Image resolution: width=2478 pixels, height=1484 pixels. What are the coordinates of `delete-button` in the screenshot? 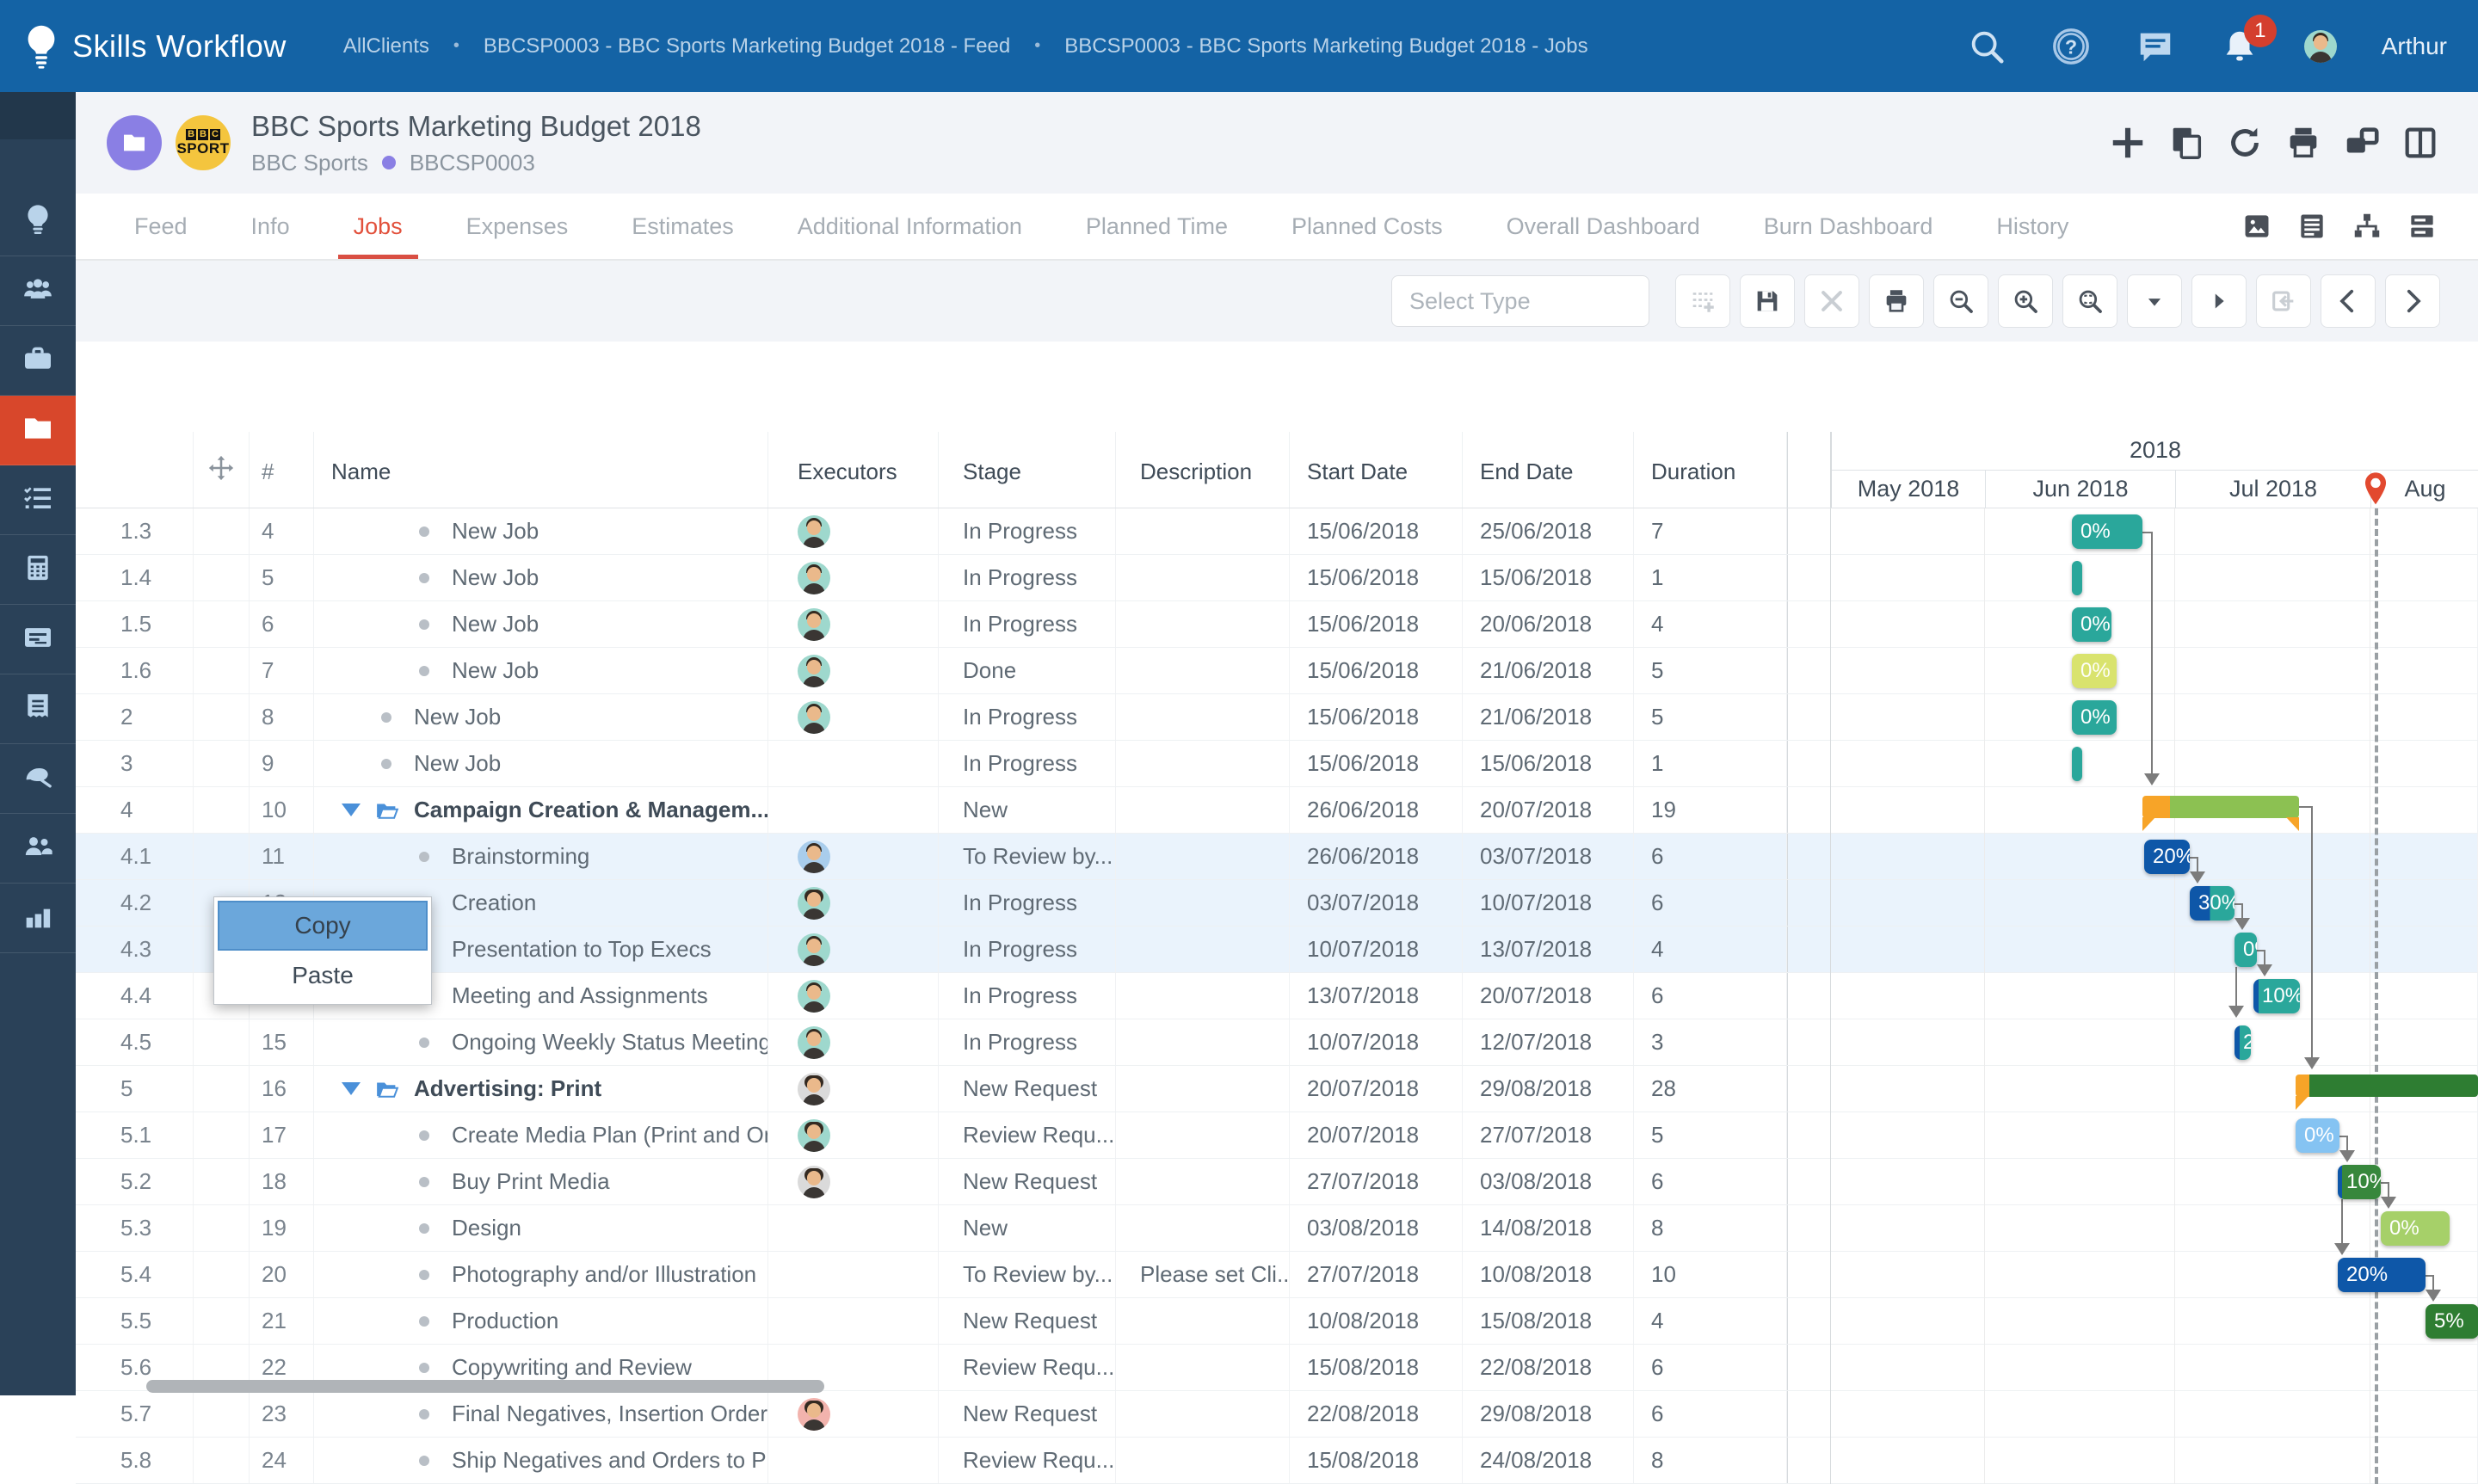 It's located at (1831, 301).